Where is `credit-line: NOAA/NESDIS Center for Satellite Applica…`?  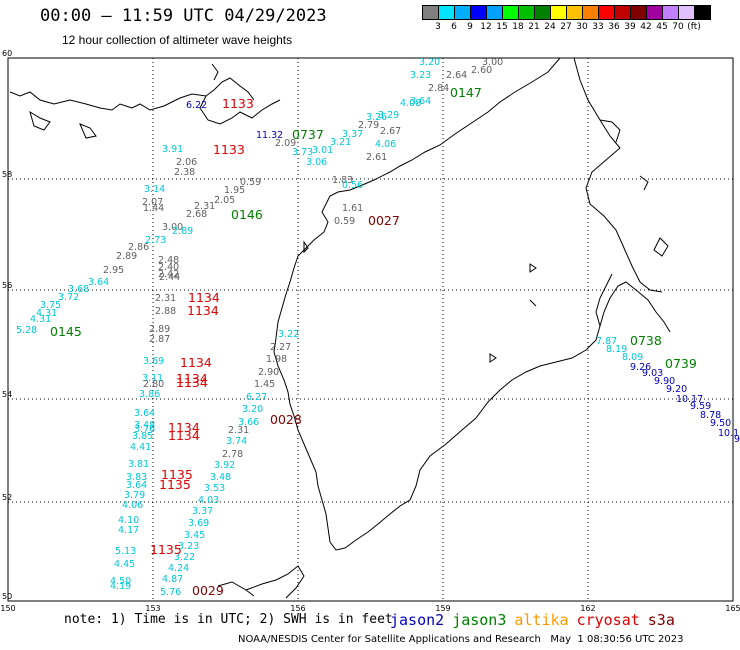 credit-line: NOAA/NESDIS Center for Satellite Applica… is located at coordinates (461, 639).